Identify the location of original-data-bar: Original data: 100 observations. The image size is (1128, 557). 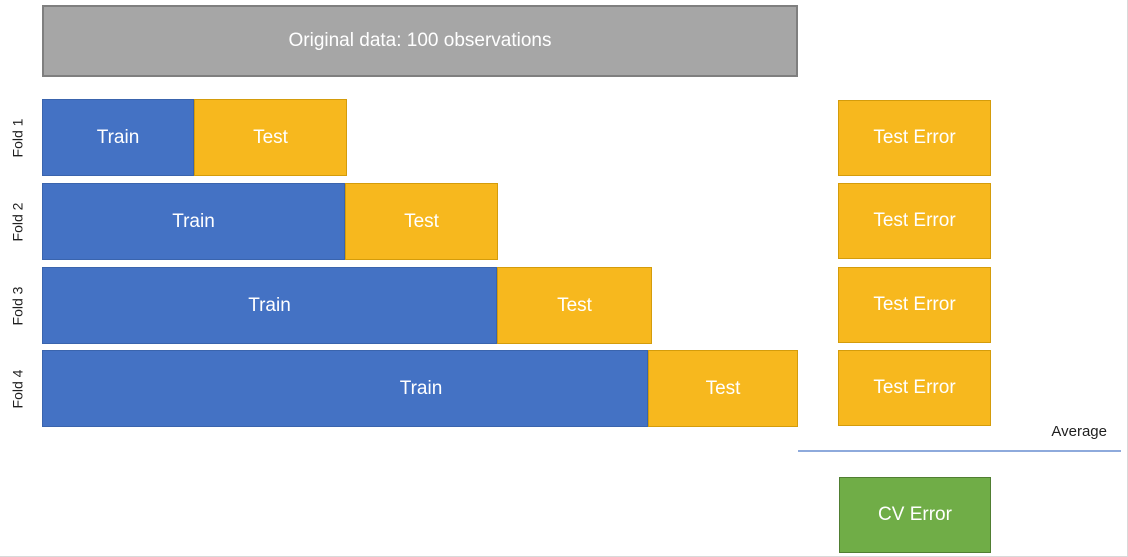
(420, 41).